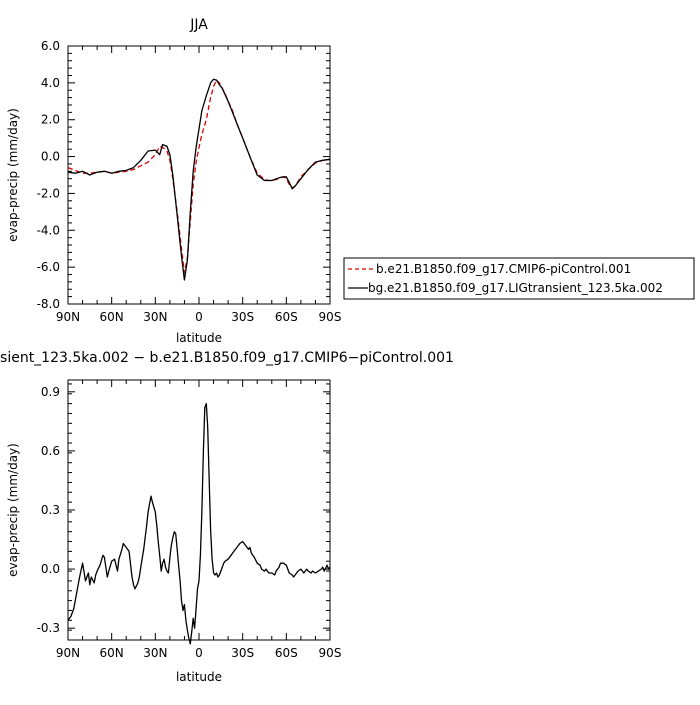  I want to click on panel-bottom-series, so click(199, 523).